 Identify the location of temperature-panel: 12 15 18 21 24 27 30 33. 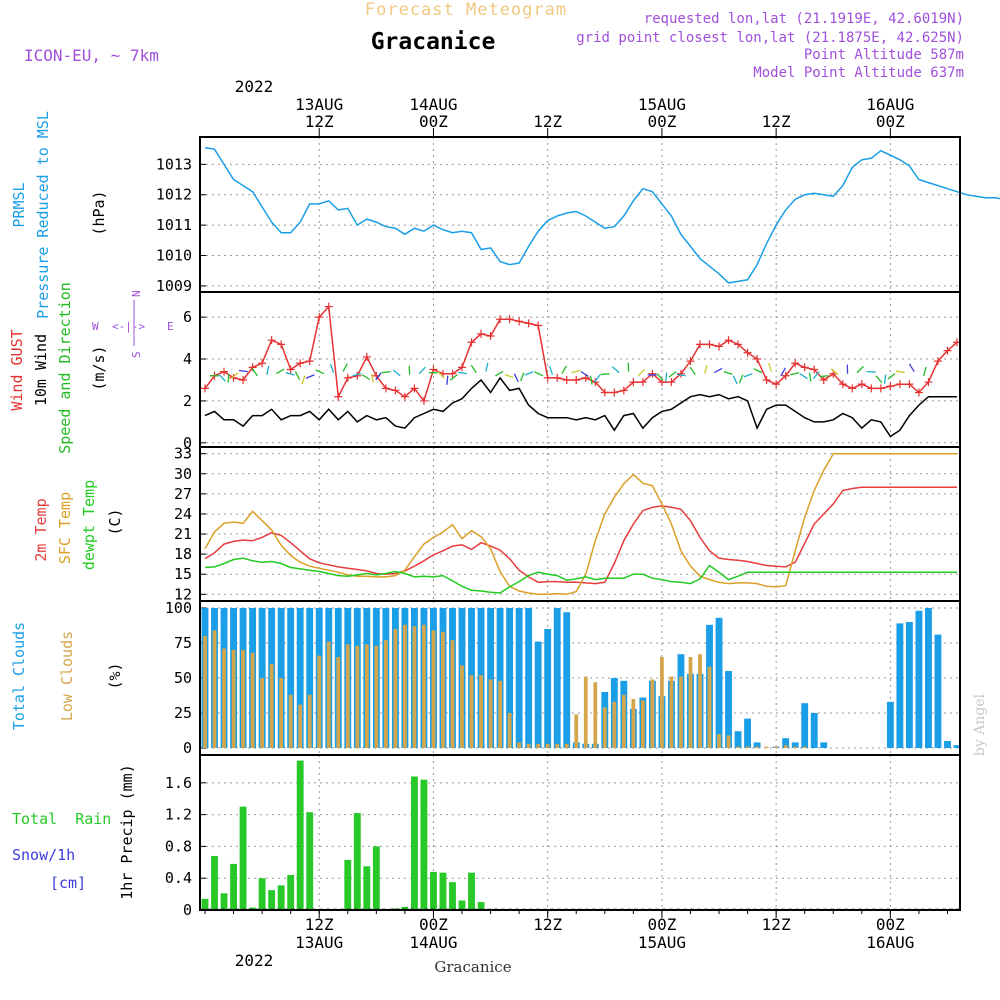
(567, 524).